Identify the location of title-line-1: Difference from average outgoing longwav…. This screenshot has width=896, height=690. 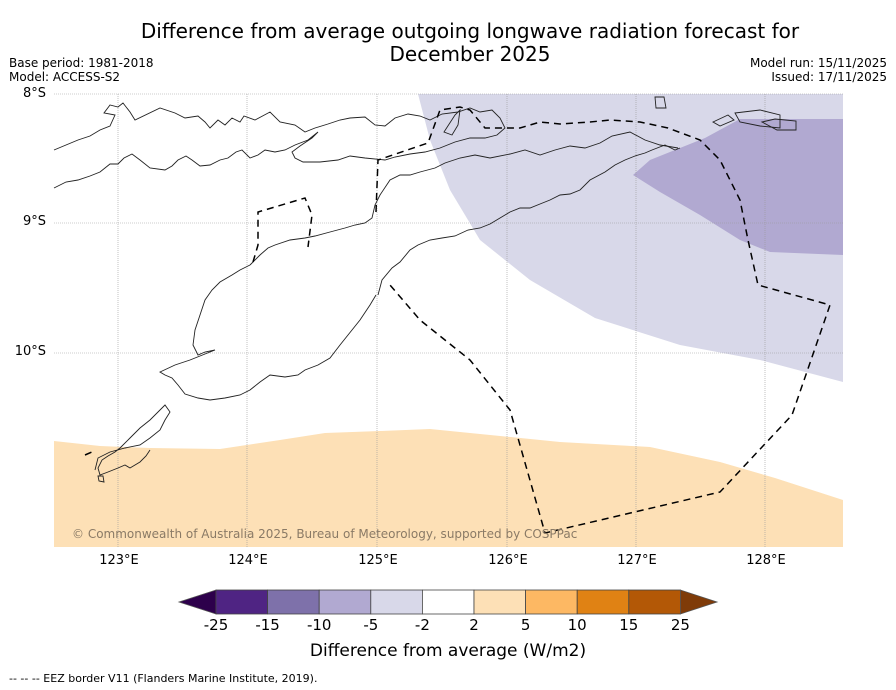
(470, 31).